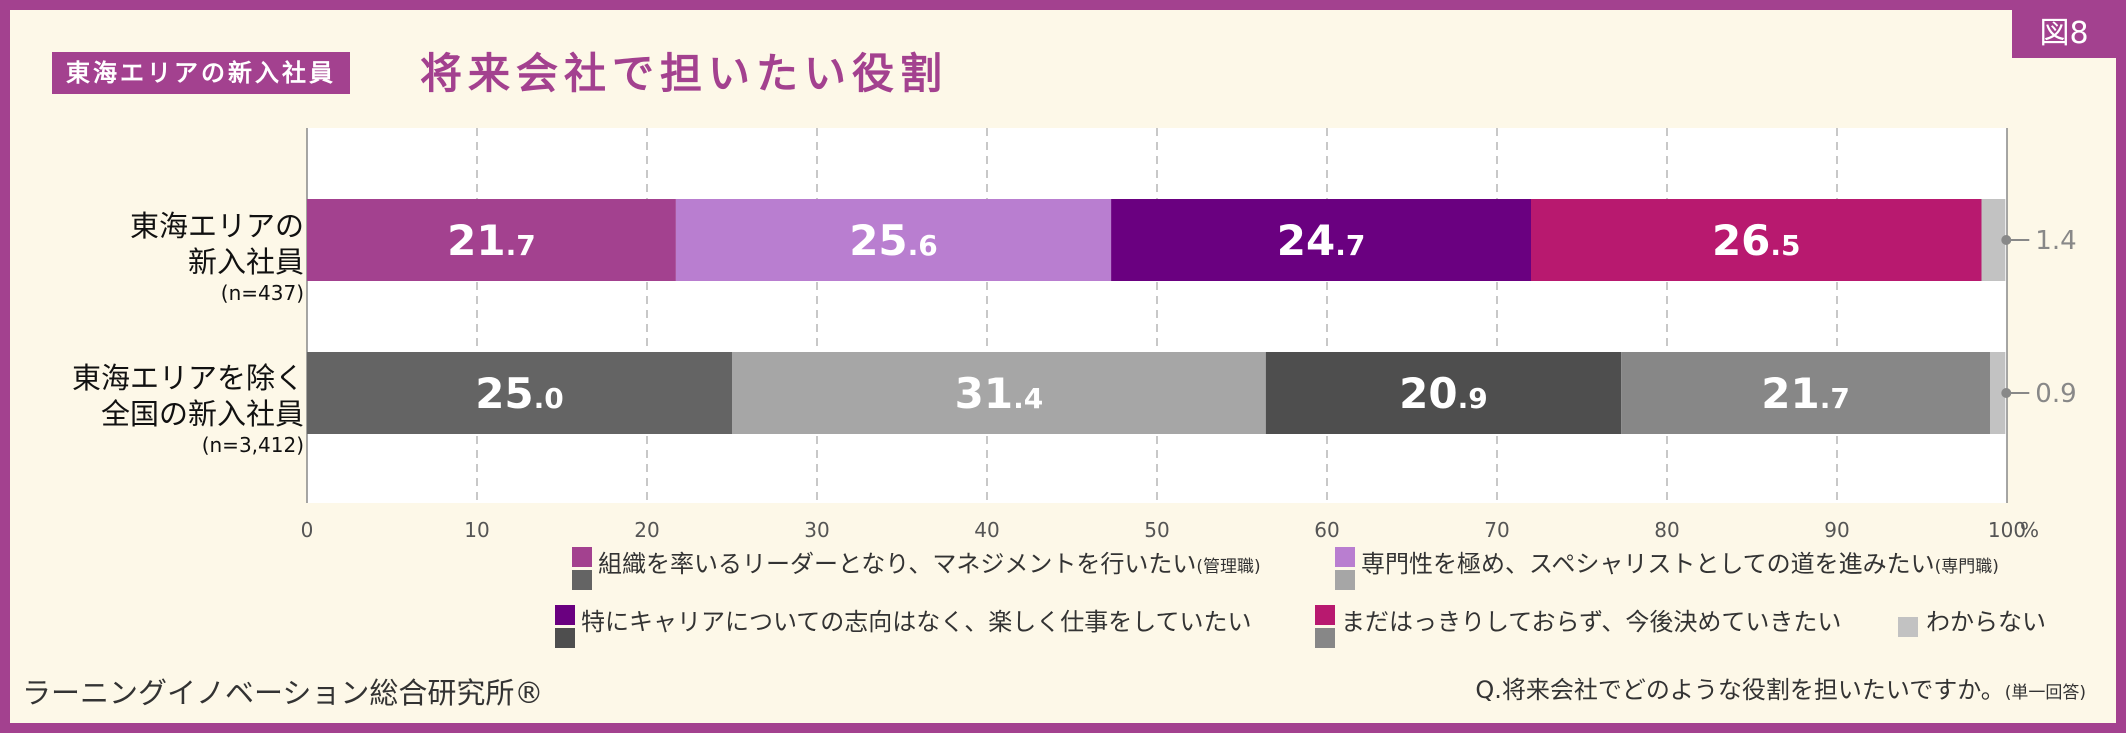 The width and height of the screenshot is (2126, 733). I want to click on survey-question: Q.将来会社でどのような役割を担いたいですか。(単一回答), so click(1780, 687).